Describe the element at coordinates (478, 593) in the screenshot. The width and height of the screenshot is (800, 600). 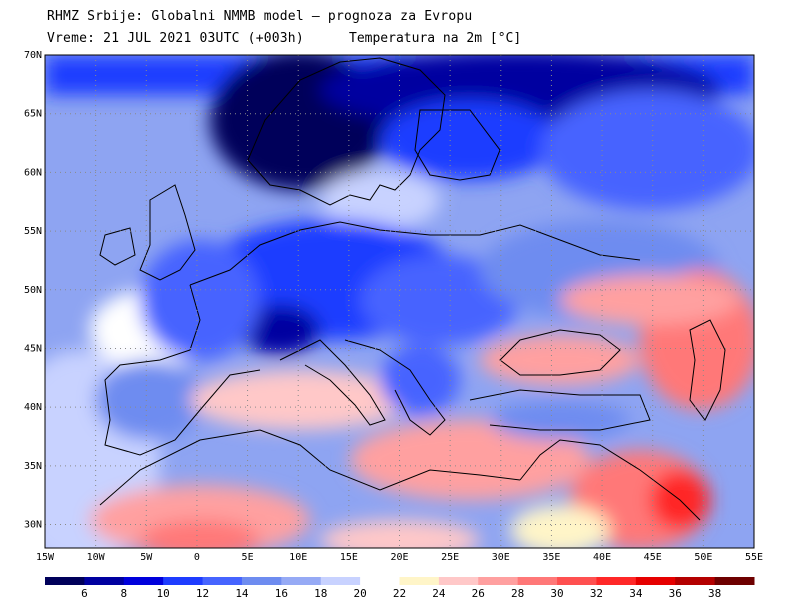
I see `colorbar-label: 26` at that location.